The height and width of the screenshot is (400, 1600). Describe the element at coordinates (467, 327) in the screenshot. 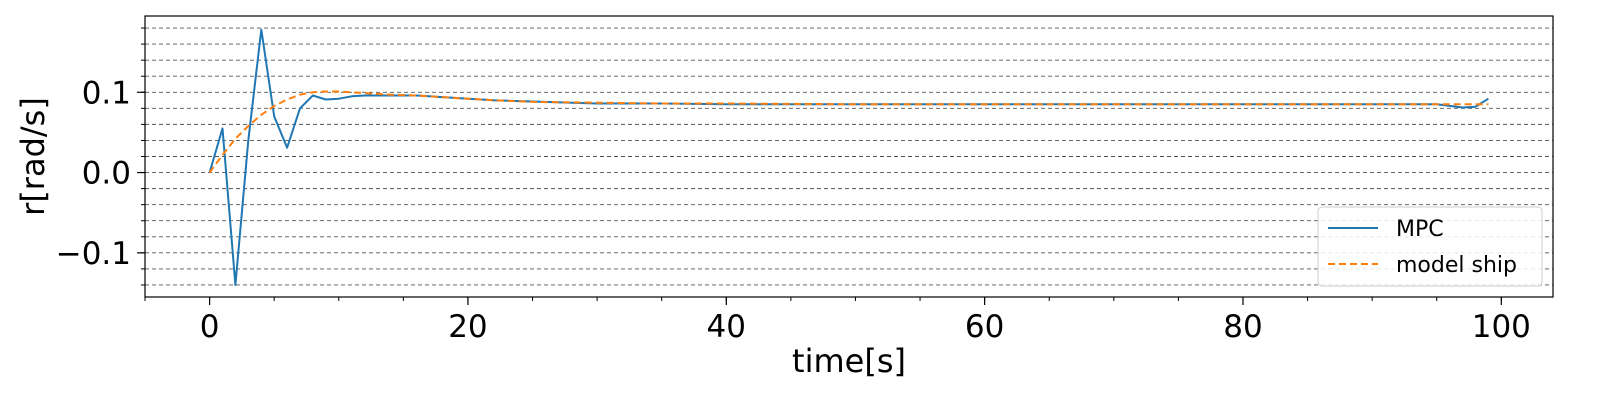

I see `x-tick-label: 20` at that location.